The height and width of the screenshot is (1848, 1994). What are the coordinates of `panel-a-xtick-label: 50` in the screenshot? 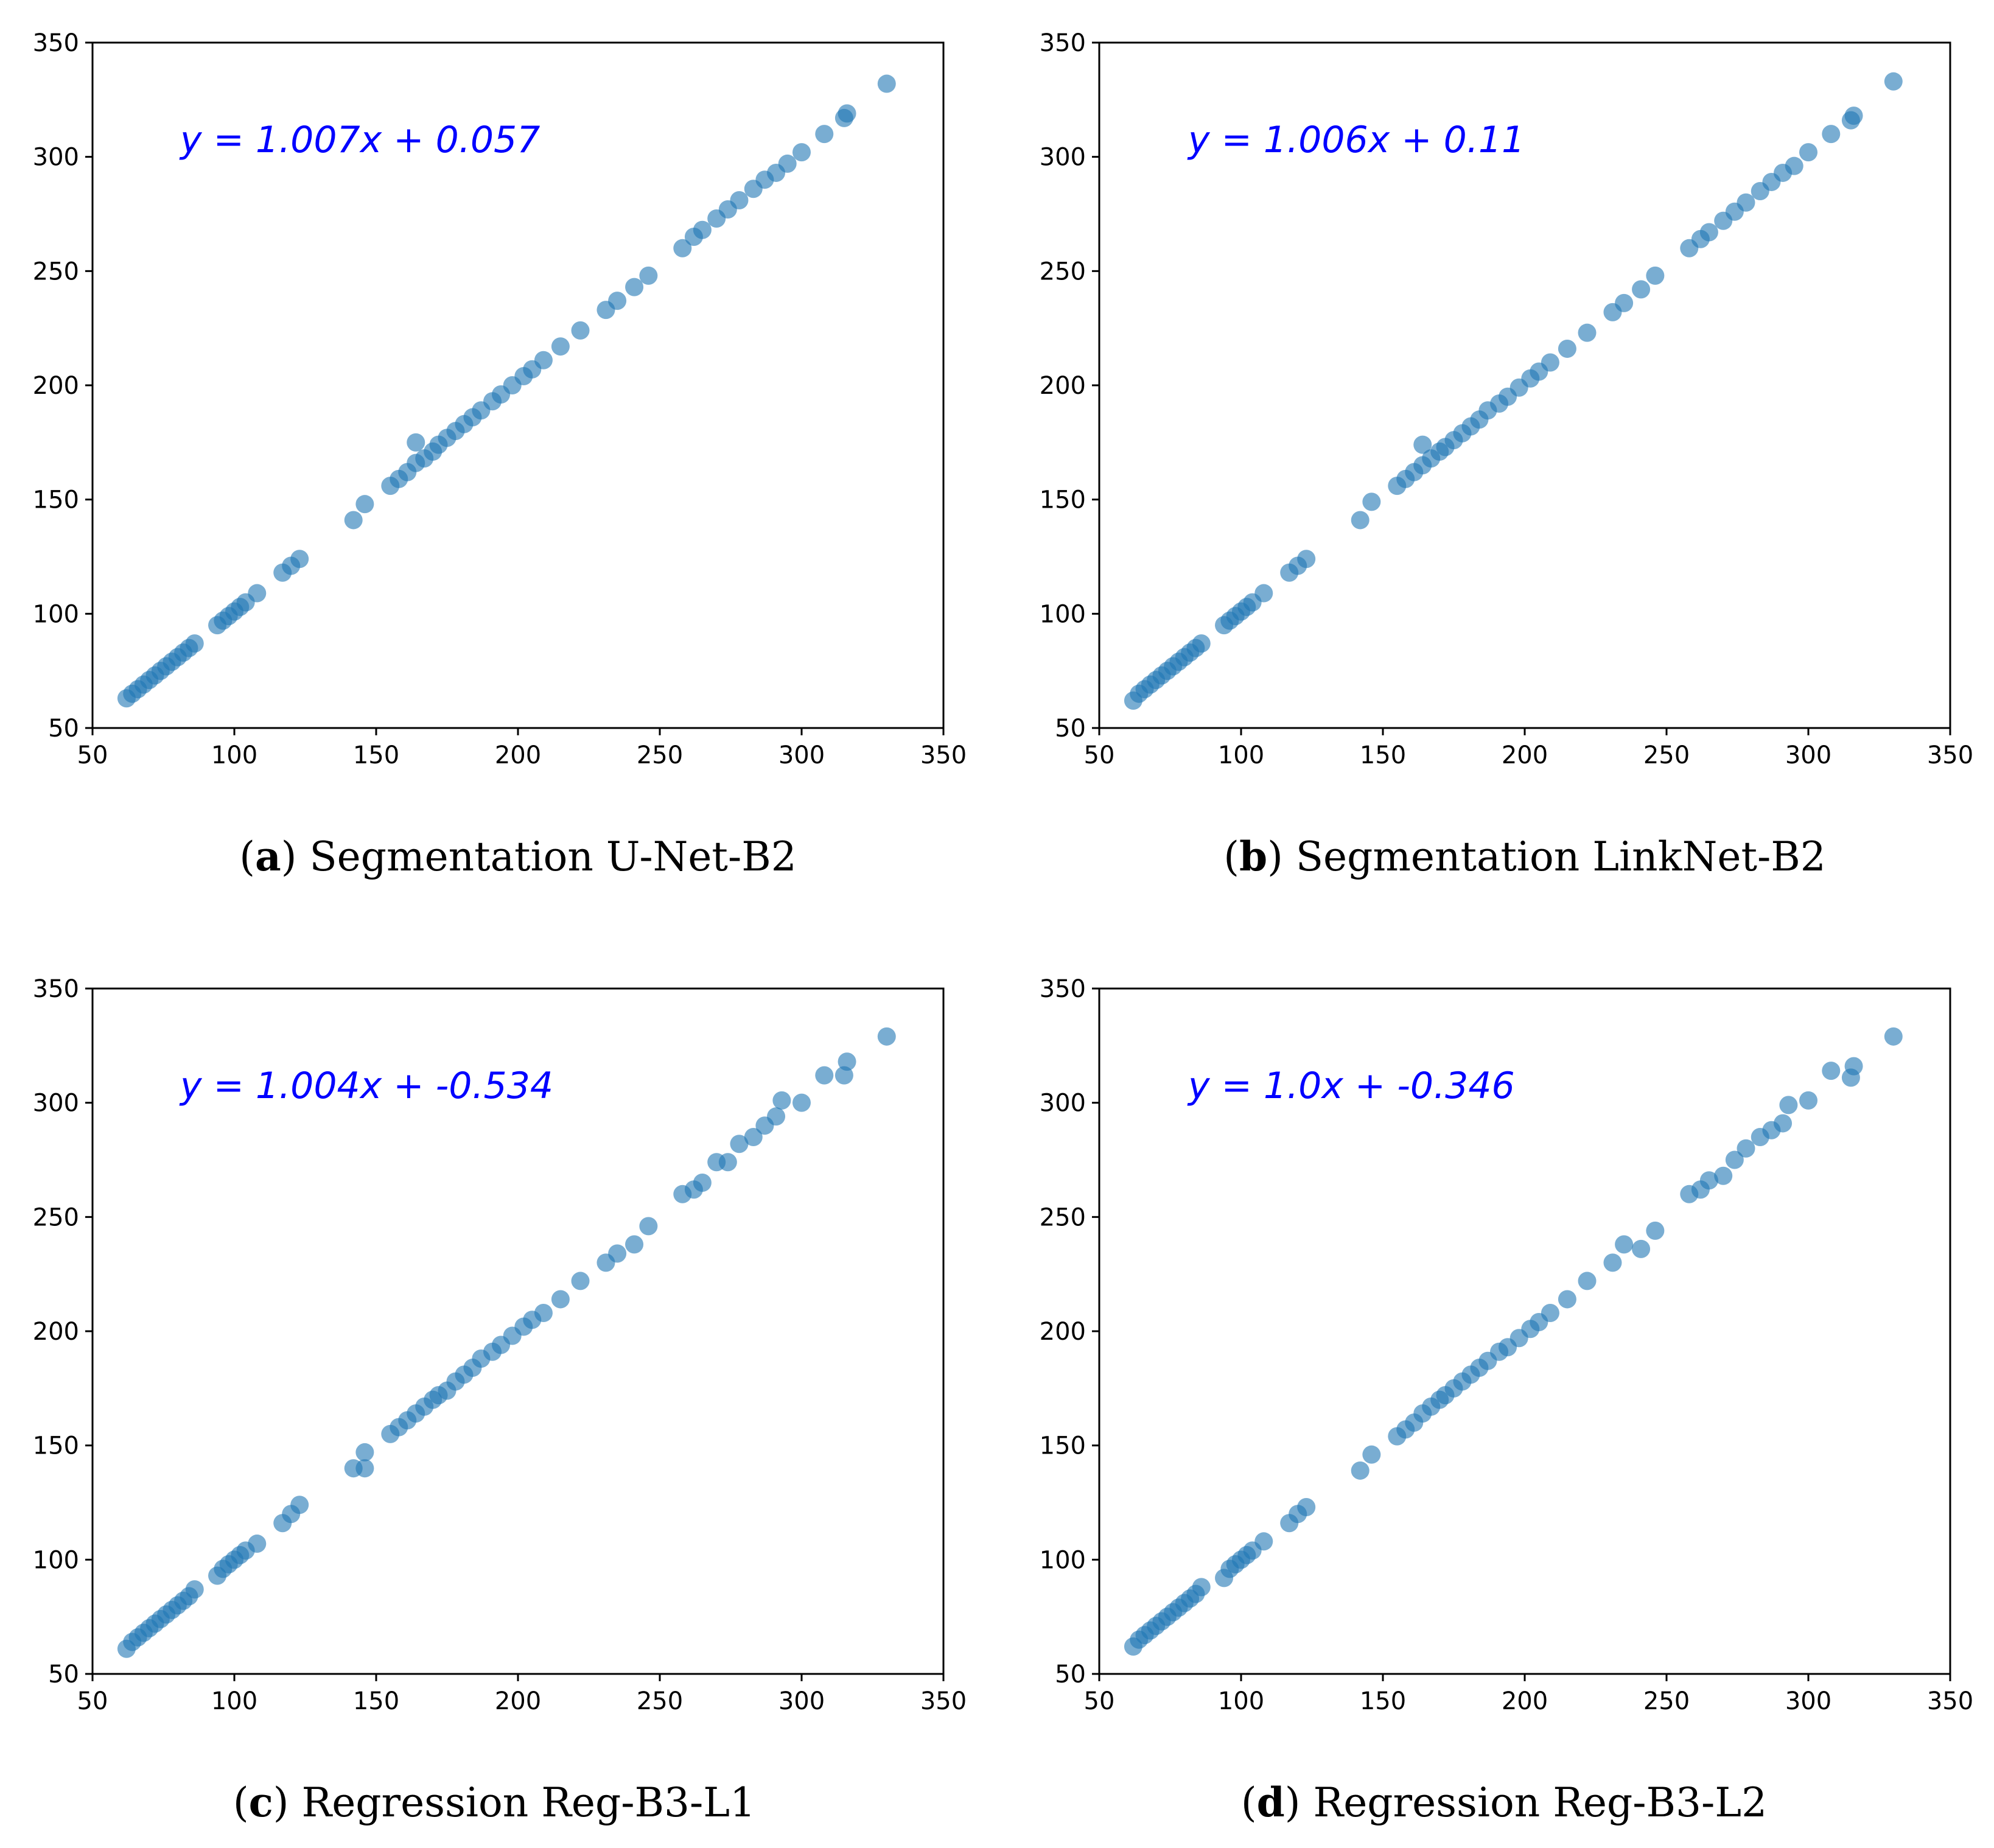 It's located at (92, 755).